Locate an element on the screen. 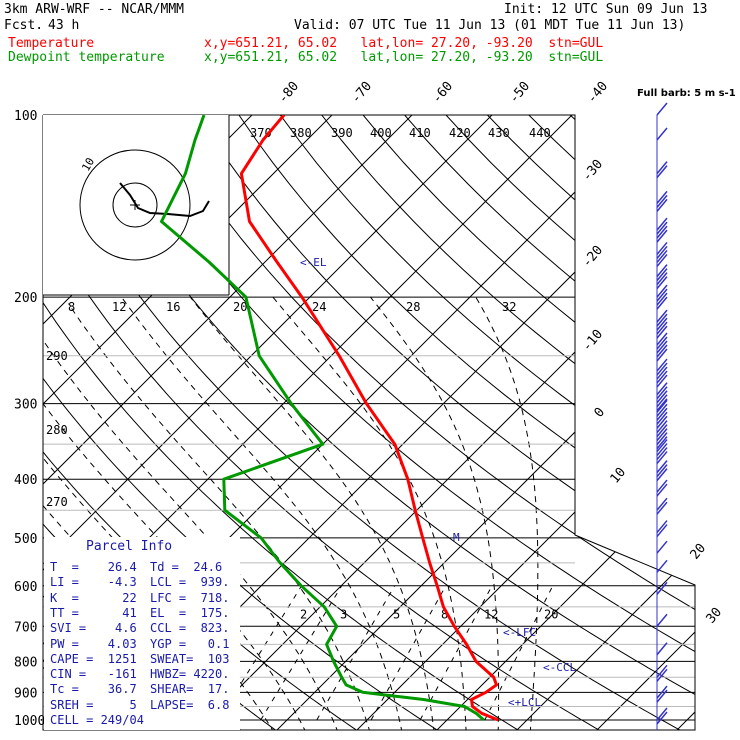  parcel-key-left: CELL = 249/04 is located at coordinates (97, 720).